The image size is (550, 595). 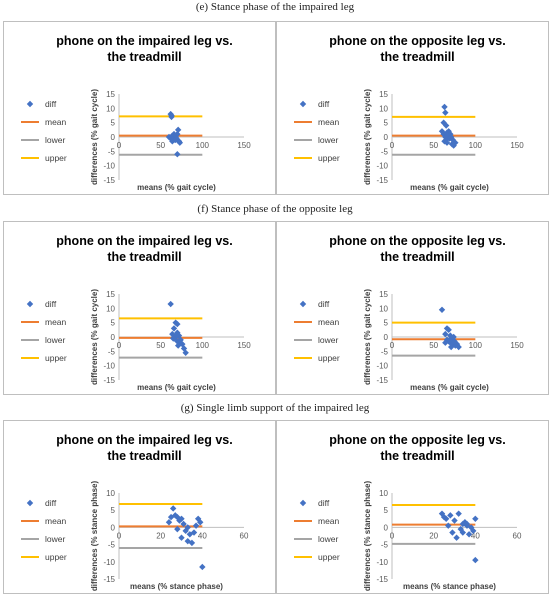 I want to click on caption-e: (e) Stance phase of the impaired leg, so click(x=275, y=7).